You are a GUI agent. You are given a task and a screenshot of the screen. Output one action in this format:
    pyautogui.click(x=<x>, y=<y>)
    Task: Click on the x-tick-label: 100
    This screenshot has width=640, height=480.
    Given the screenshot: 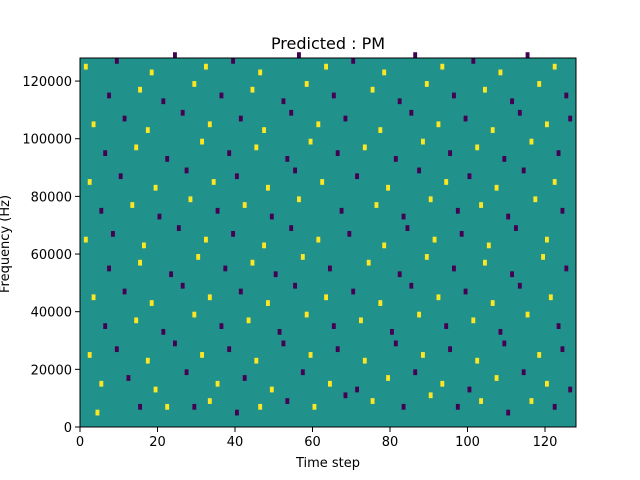 What is the action you would take?
    pyautogui.click(x=467, y=442)
    